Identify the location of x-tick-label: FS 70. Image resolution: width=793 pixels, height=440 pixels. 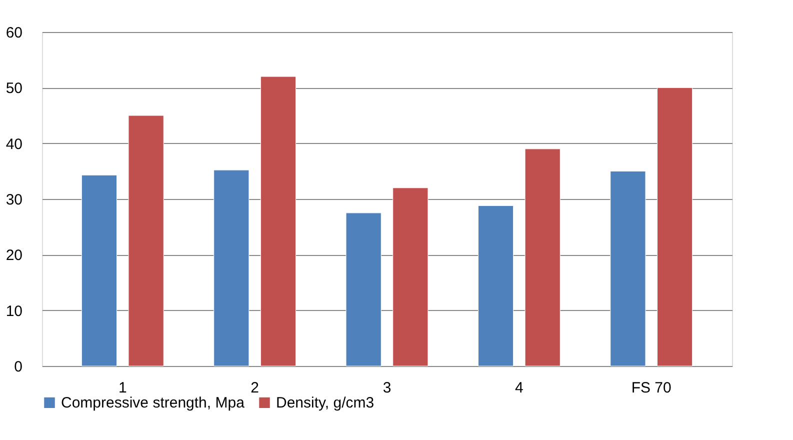
(651, 388).